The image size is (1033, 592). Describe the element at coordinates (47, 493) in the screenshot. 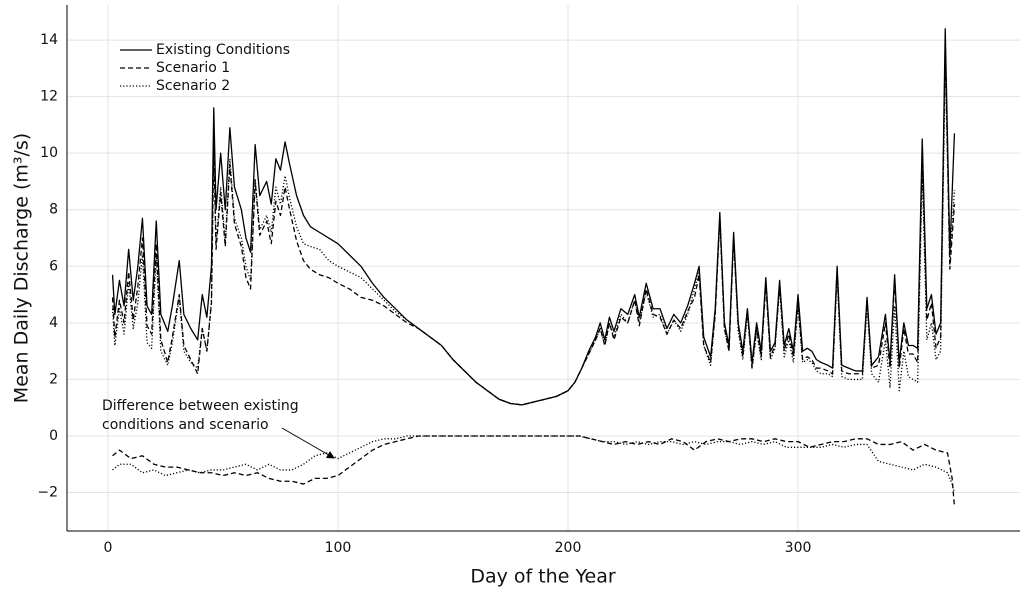

I see `y-tick-label: −2` at that location.